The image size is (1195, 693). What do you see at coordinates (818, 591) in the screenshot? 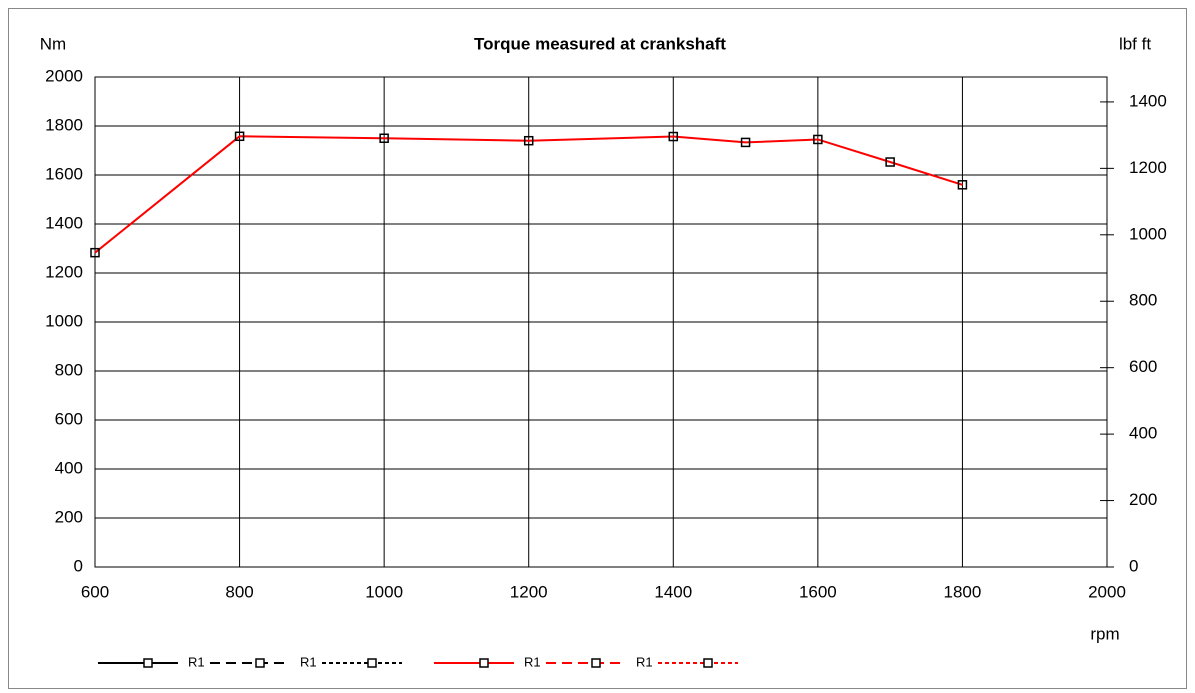
I see `x-tick-label: 1600` at bounding box center [818, 591].